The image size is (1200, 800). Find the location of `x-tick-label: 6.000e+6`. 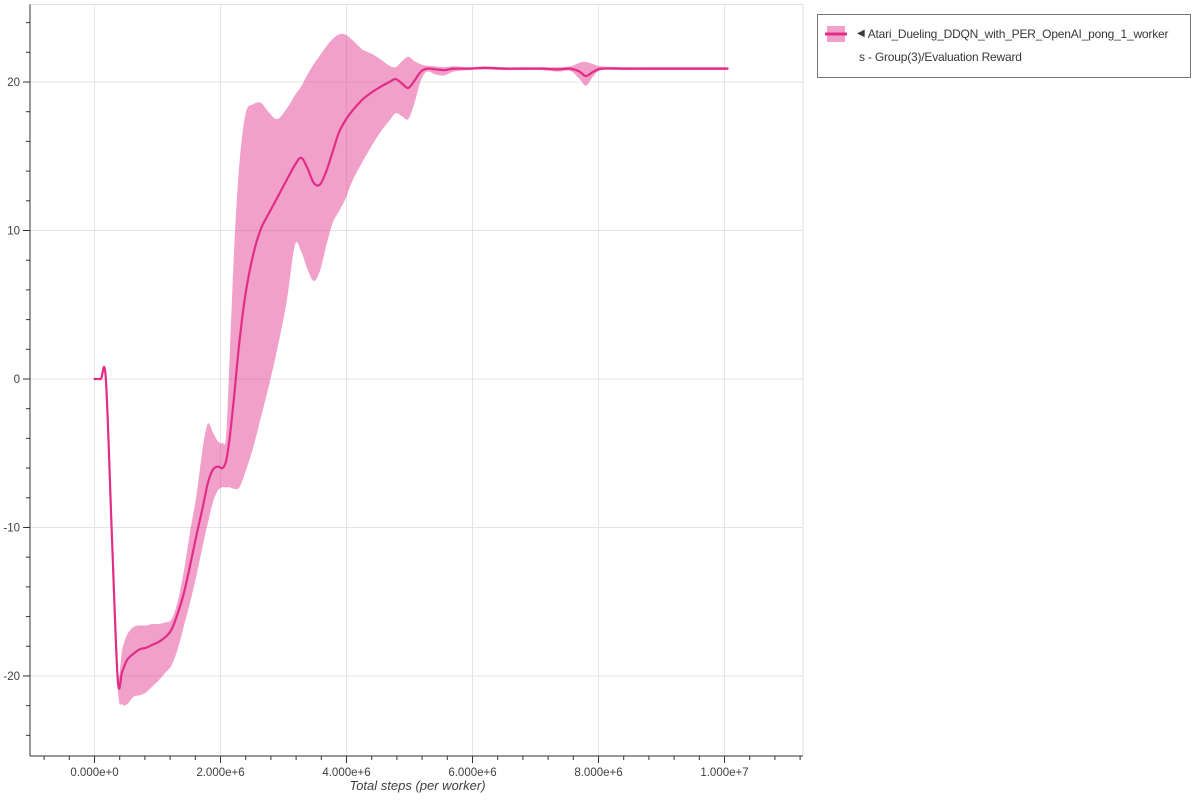

x-tick-label: 6.000e+6 is located at coordinates (472, 773).